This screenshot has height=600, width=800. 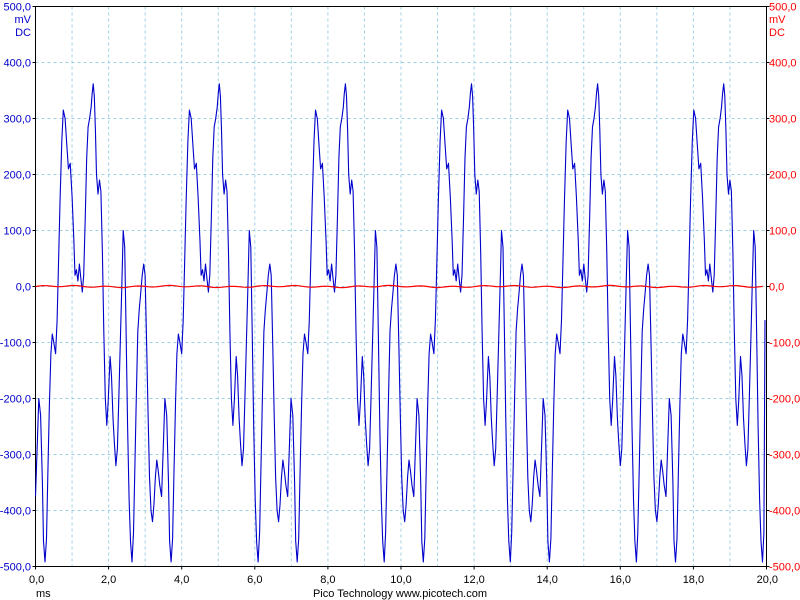 I want to click on left-axis-unit: mV, so click(x=23, y=20).